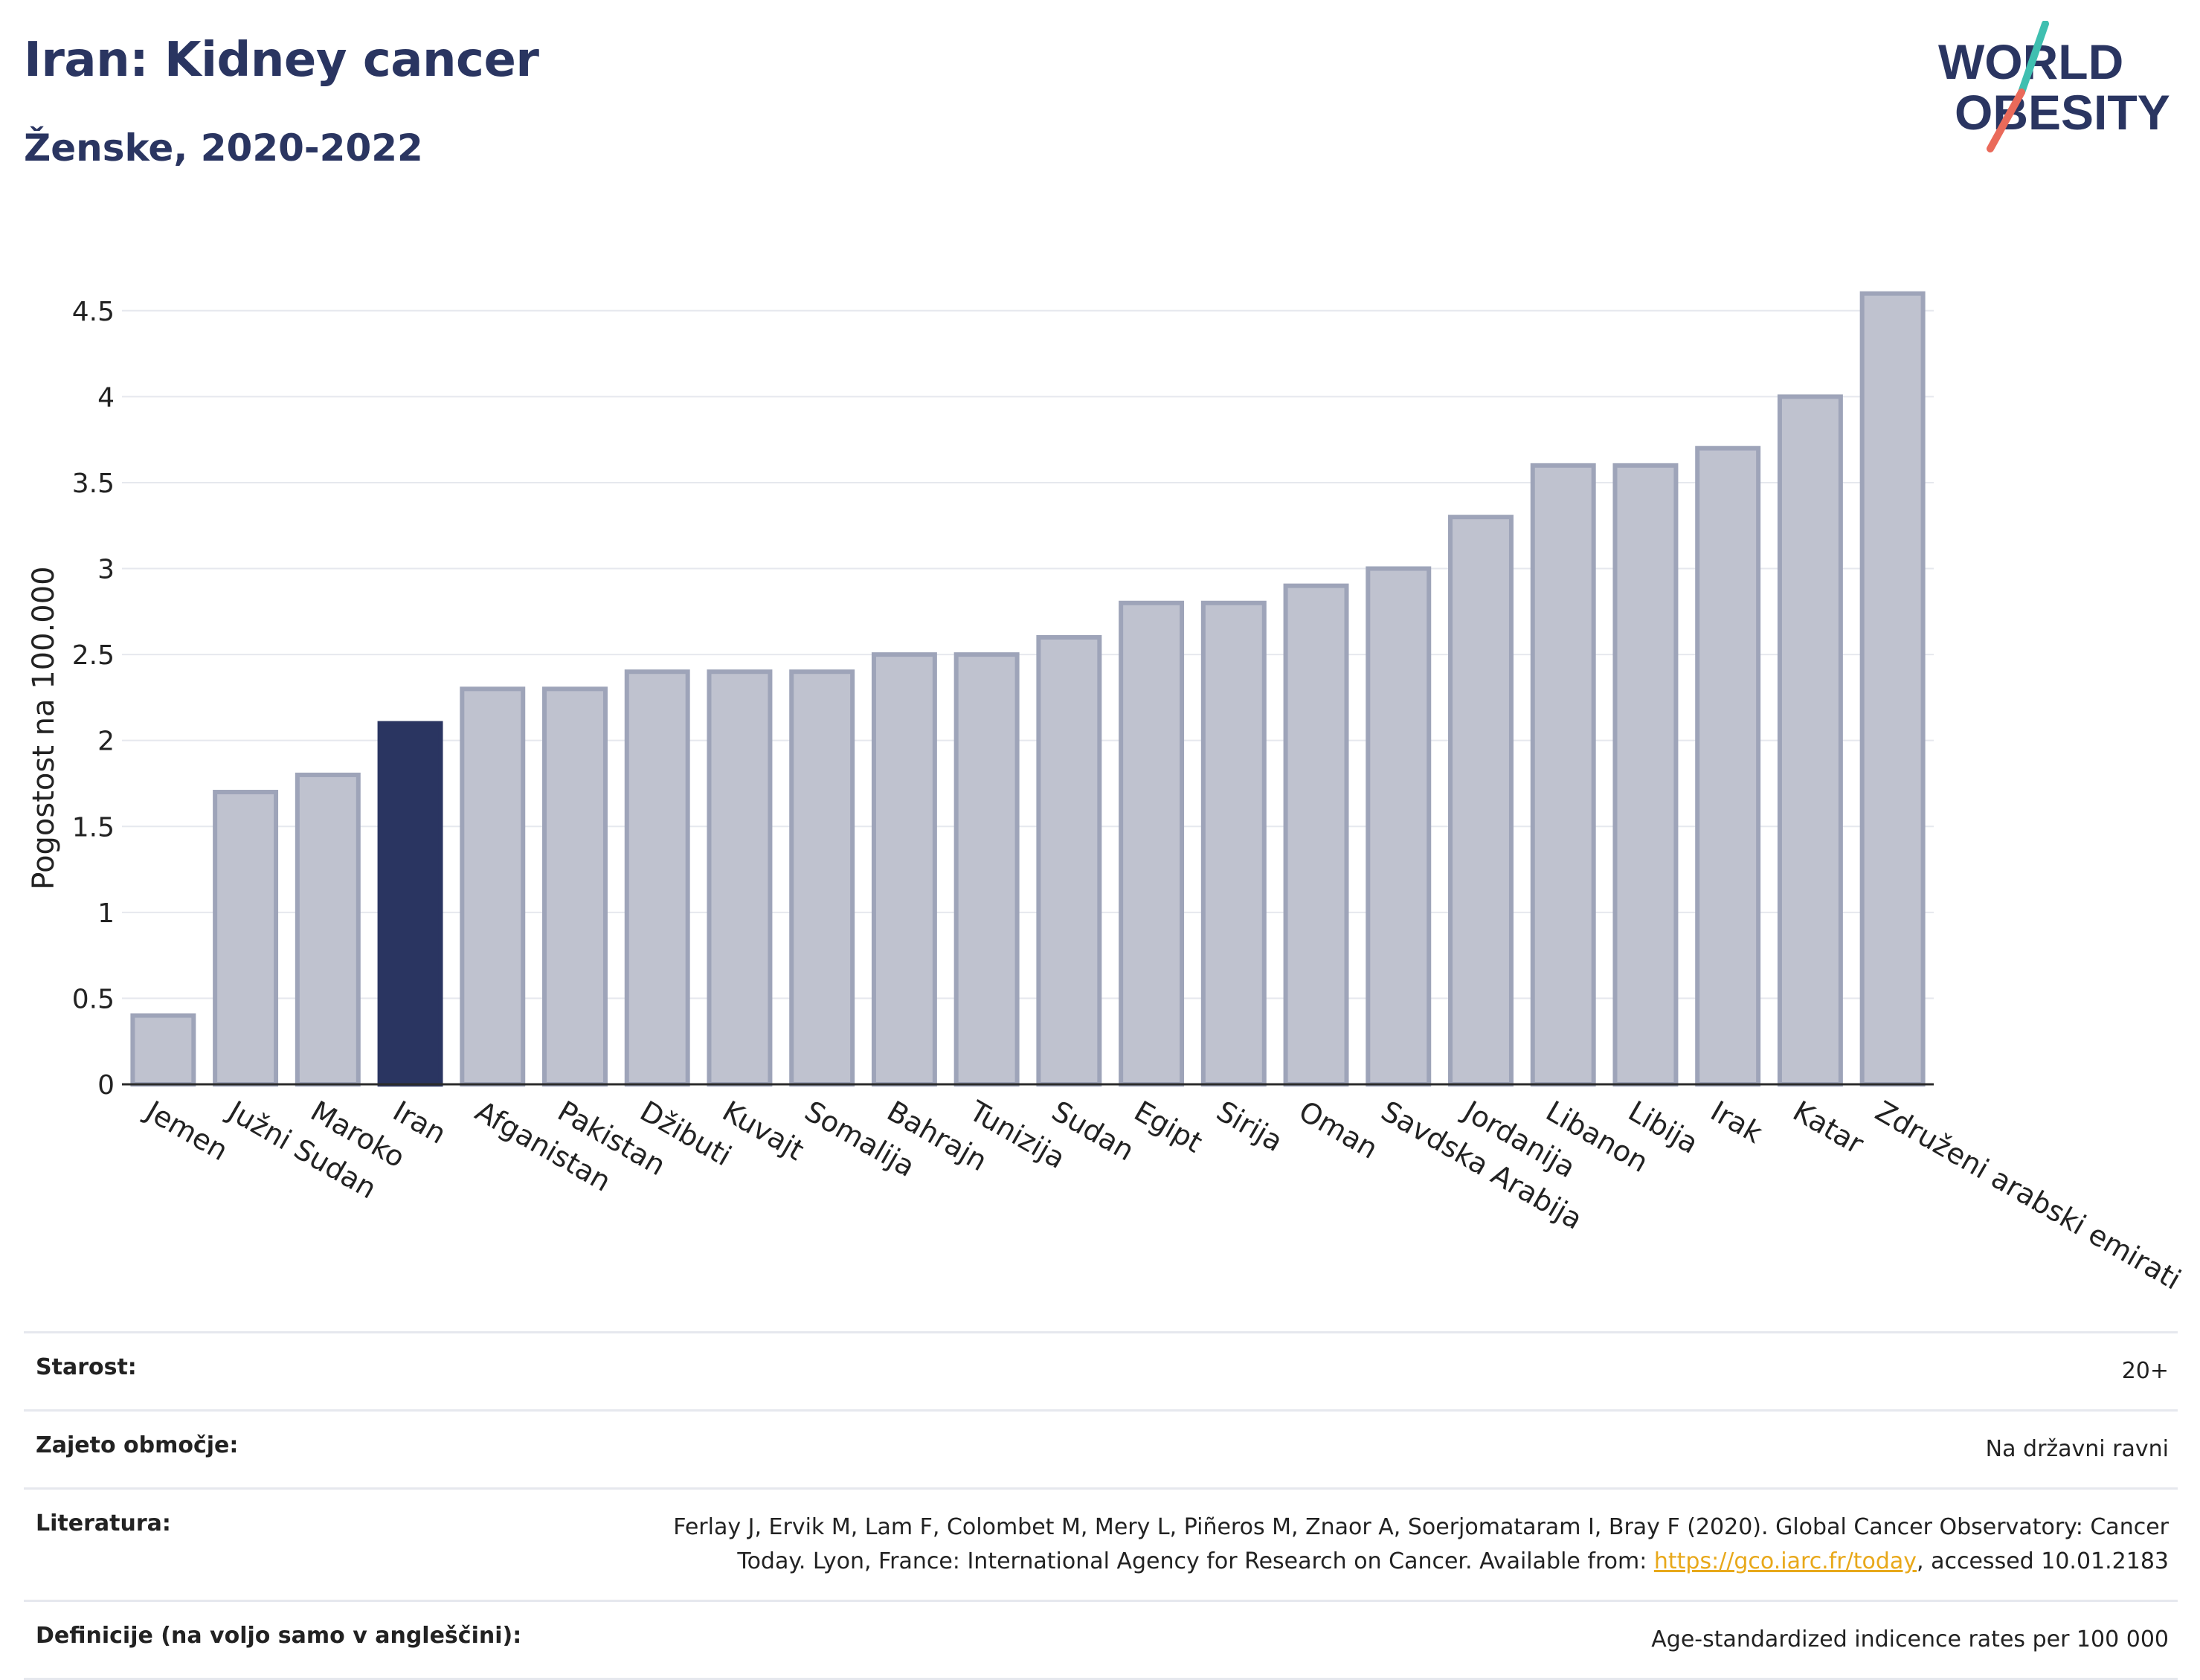 The height and width of the screenshot is (1680, 2200). What do you see at coordinates (106, 398) in the screenshot?
I see `y-tick-label: 4` at bounding box center [106, 398].